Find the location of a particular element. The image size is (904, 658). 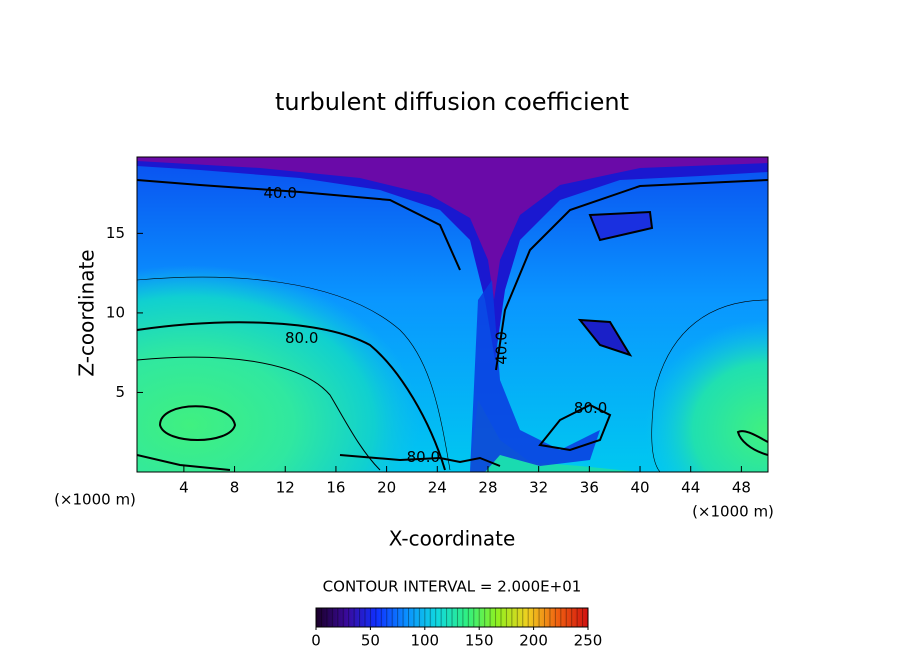

colorbar-tick-label: 250 is located at coordinates (588, 641).